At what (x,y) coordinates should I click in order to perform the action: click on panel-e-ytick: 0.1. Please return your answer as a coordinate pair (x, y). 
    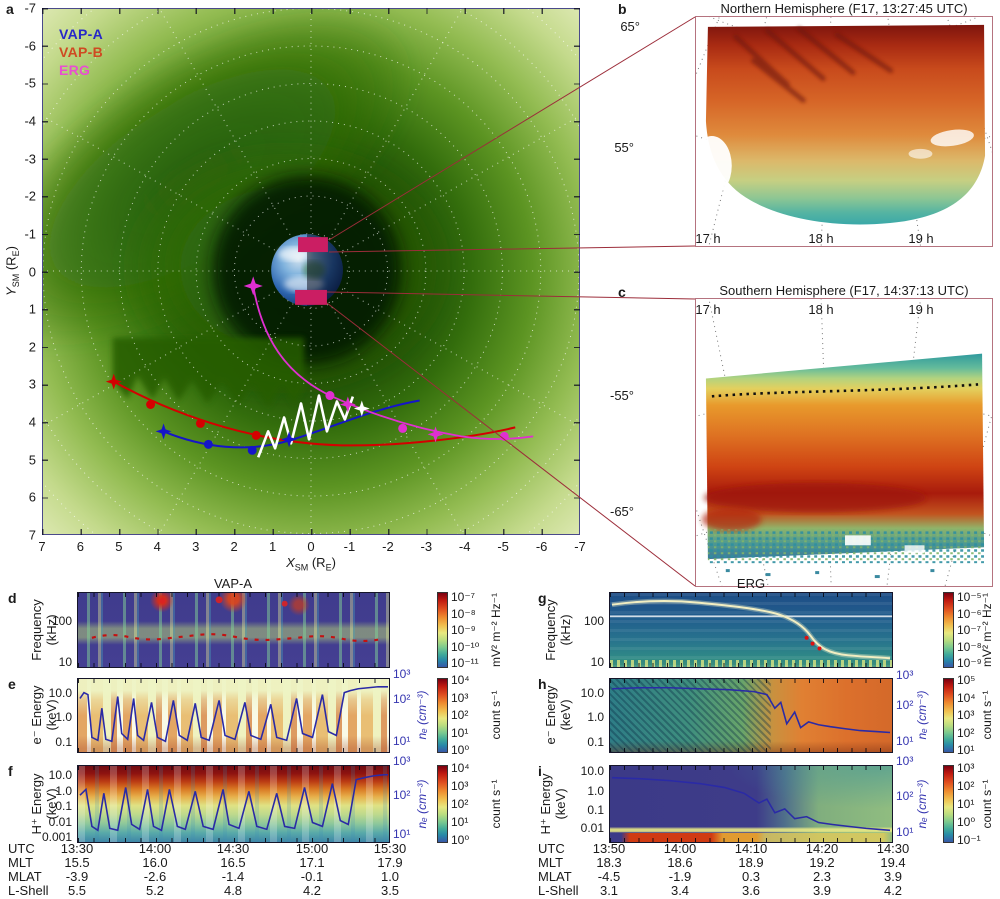
    Looking at the image, I should click on (63, 742).